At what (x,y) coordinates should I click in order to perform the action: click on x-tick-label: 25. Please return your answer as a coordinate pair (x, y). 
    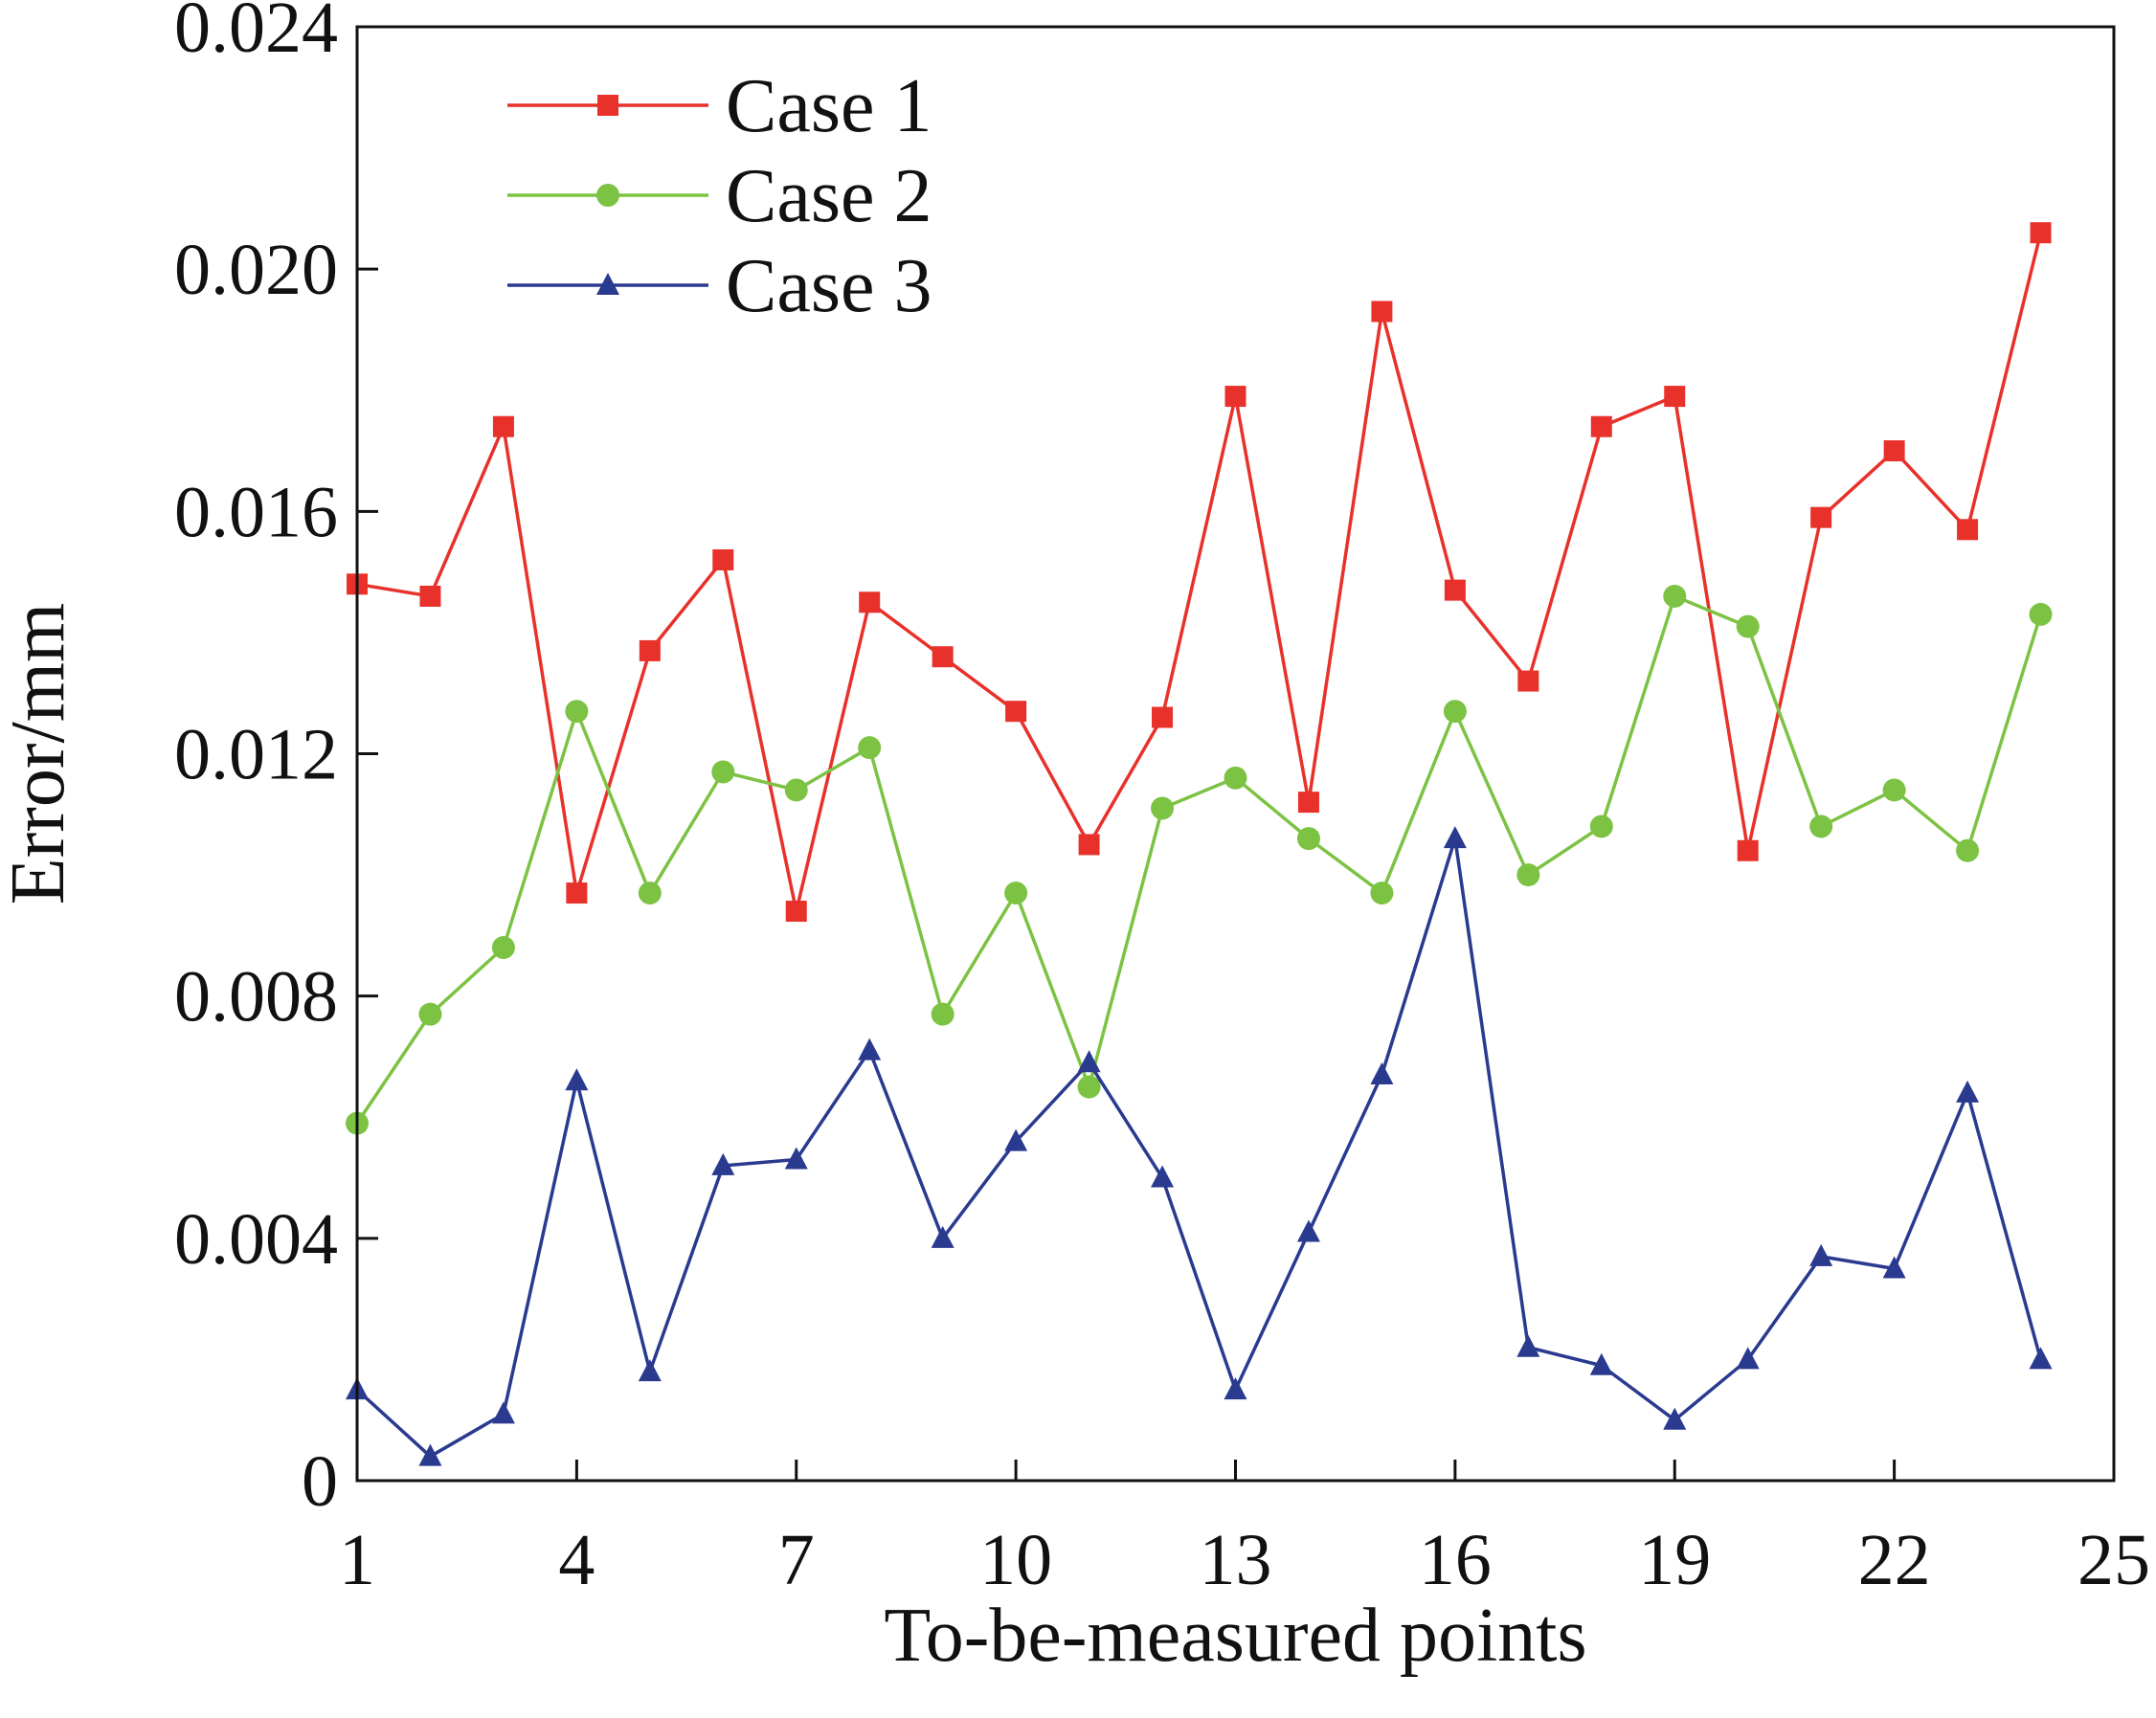
    Looking at the image, I should click on (2114, 1560).